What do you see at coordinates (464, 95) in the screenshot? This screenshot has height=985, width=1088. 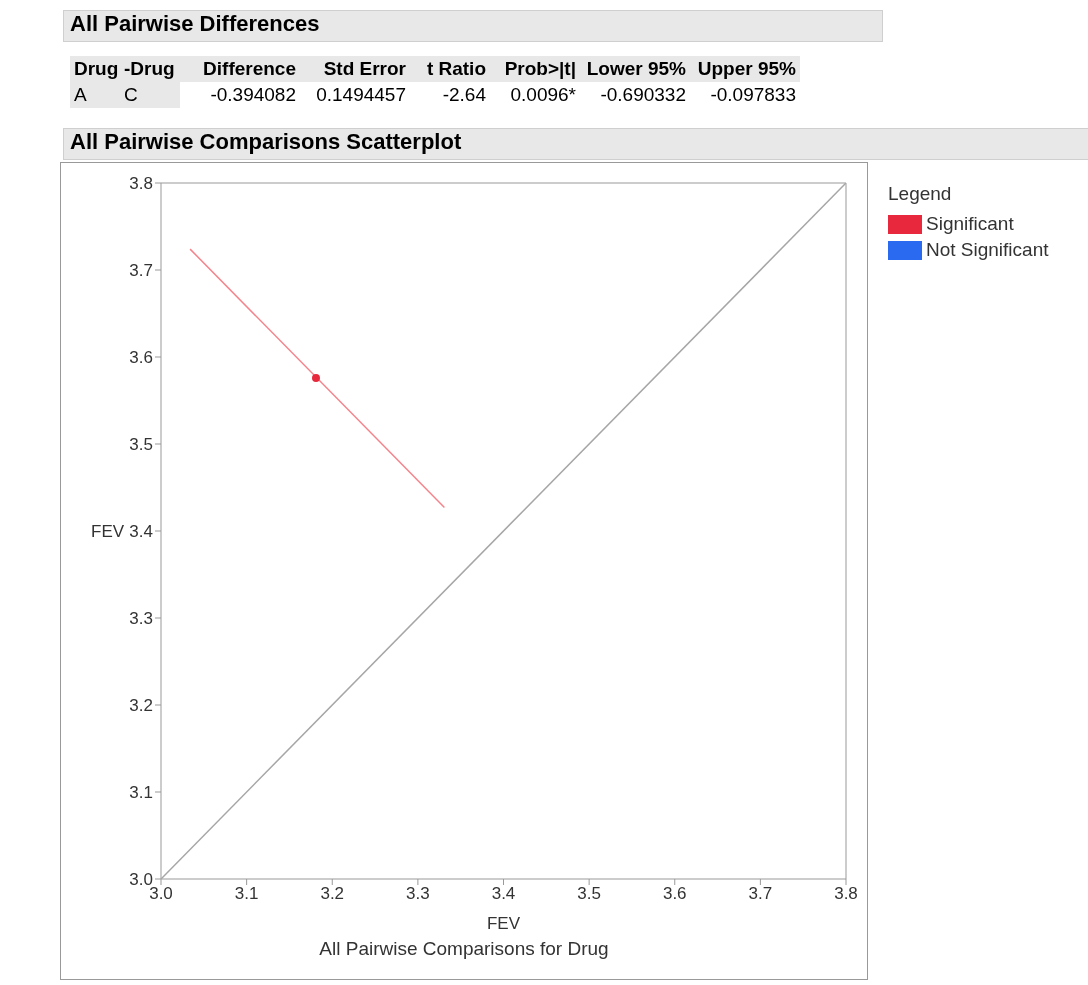 I see `text: -2.64` at bounding box center [464, 95].